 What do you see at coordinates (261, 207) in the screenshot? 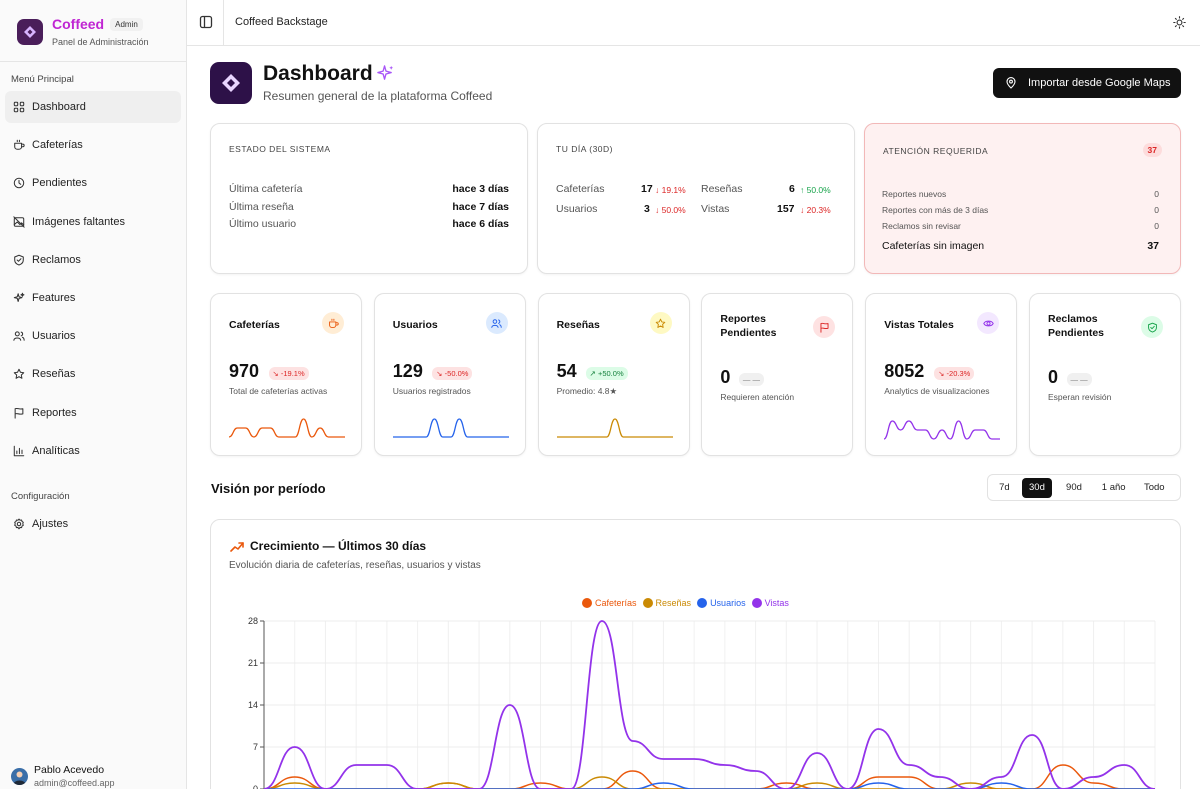
I see `status-key: Última reseña` at bounding box center [261, 207].